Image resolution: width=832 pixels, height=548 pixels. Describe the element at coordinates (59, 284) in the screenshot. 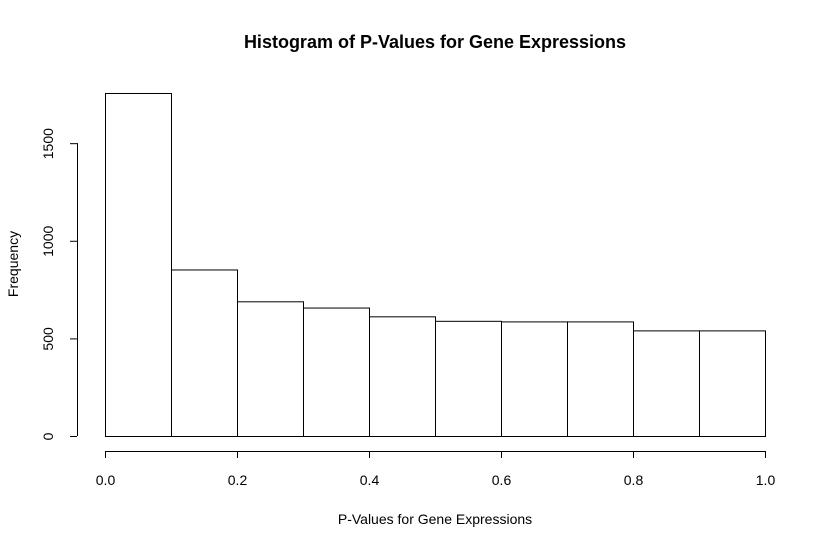

I see `y-axis: 0 500 1000 1500` at that location.